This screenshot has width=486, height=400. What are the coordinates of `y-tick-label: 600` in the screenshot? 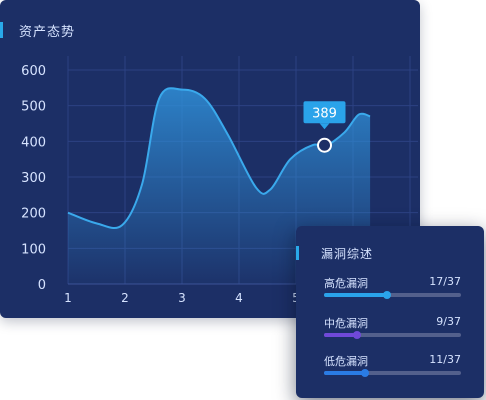 It's located at (33, 71).